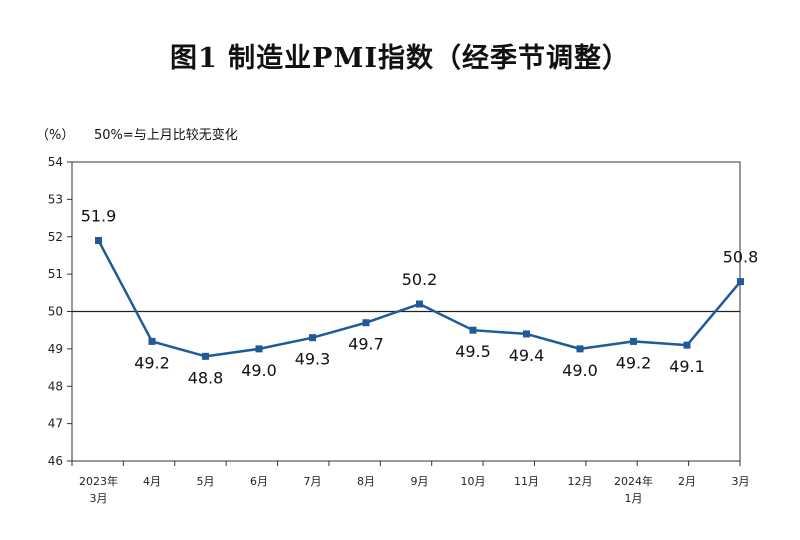 This screenshot has height=540, width=800. Describe the element at coordinates (99, 215) in the screenshot. I see `data-label: 51.9` at that location.